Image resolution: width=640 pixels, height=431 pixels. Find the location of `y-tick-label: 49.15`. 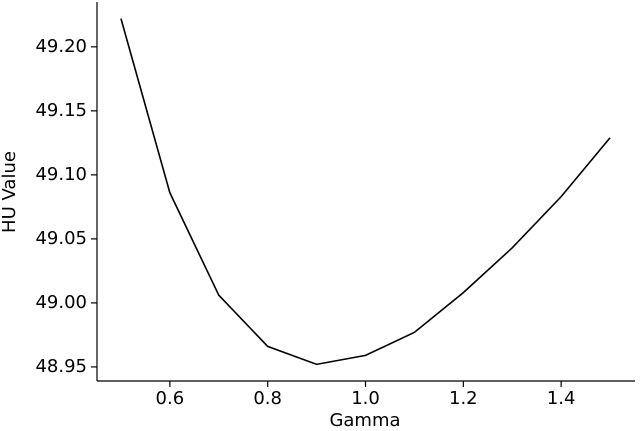

y-tick-label: 49.15 is located at coordinates (61, 110).